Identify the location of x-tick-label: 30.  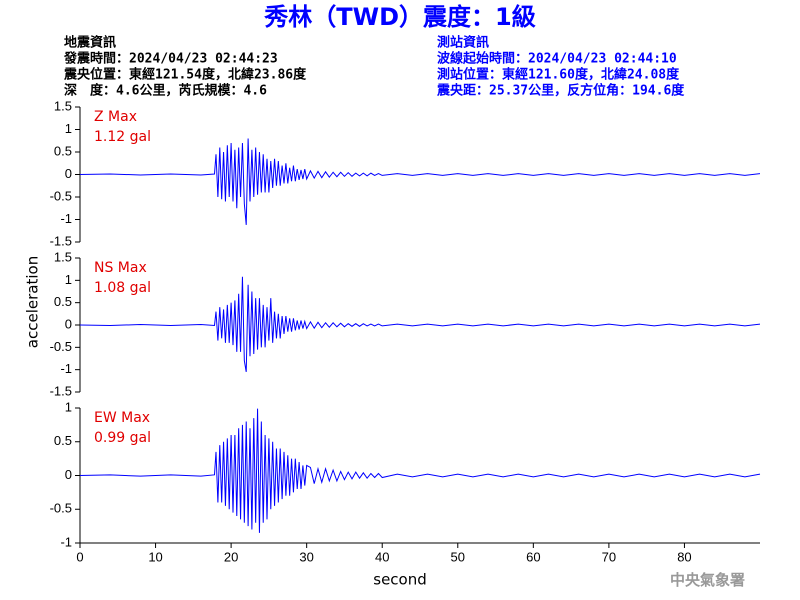
(306, 556).